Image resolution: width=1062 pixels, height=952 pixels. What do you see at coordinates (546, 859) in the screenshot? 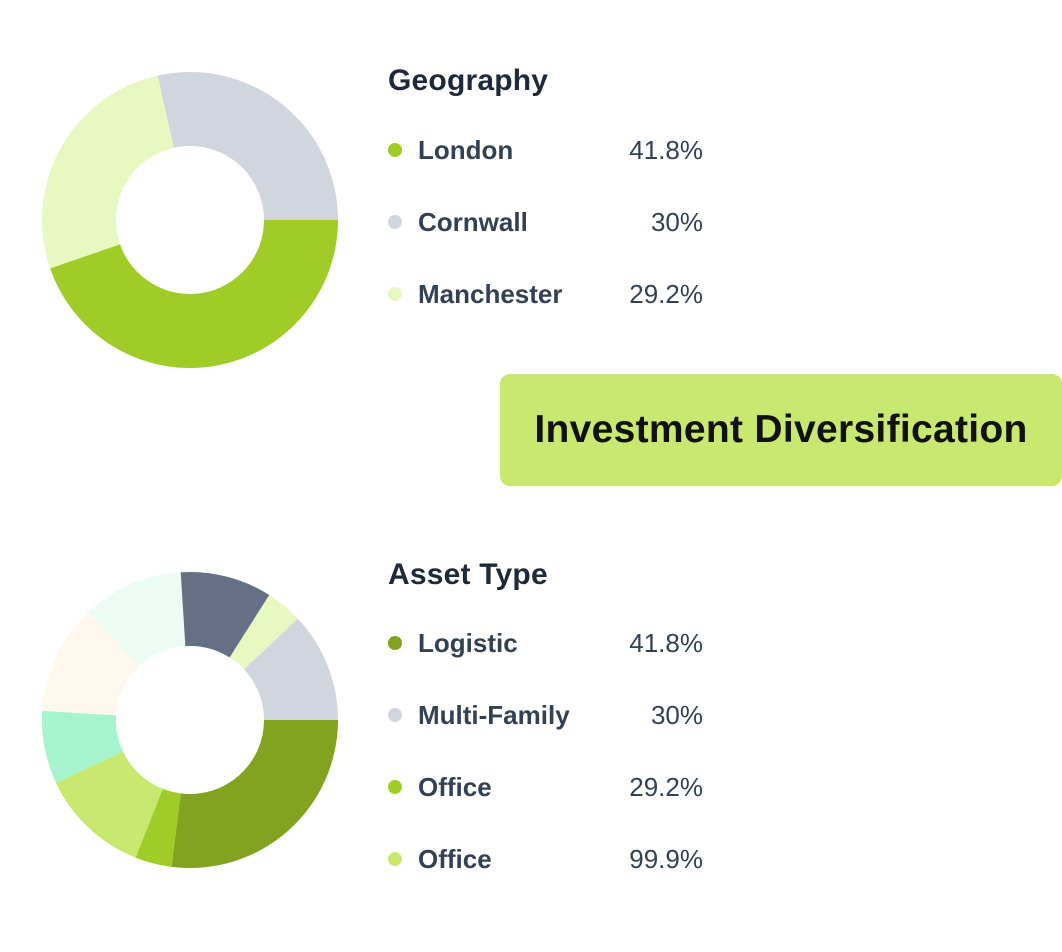
I see `legend-item-office-2: Office 99.9%` at bounding box center [546, 859].